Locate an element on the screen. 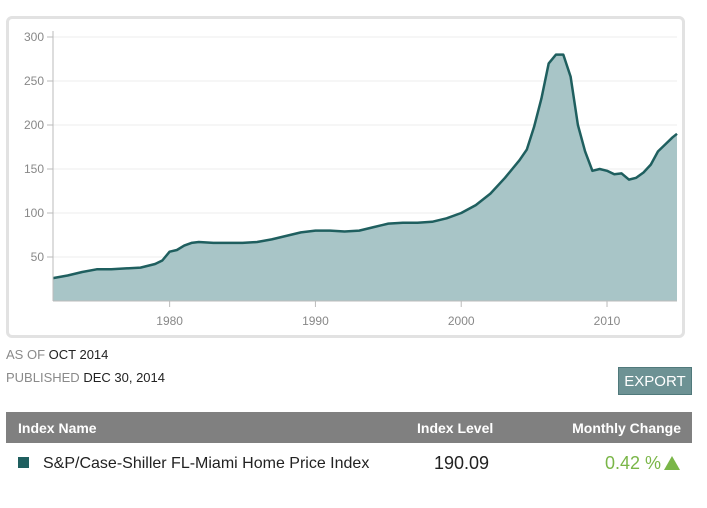  x-tick-label-1990: 1990 is located at coordinates (315, 321).